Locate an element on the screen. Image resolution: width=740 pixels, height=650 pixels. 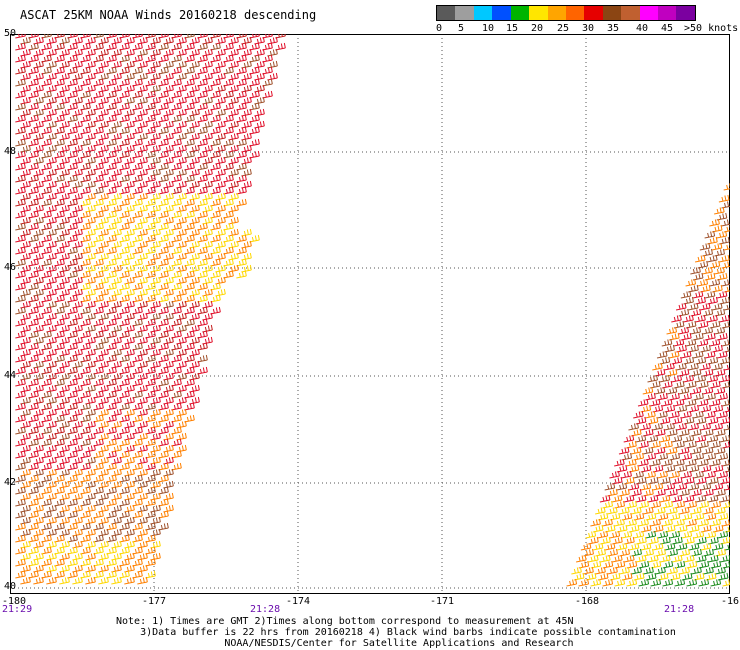
lat-label-48: 48 is located at coordinates (10, 151).